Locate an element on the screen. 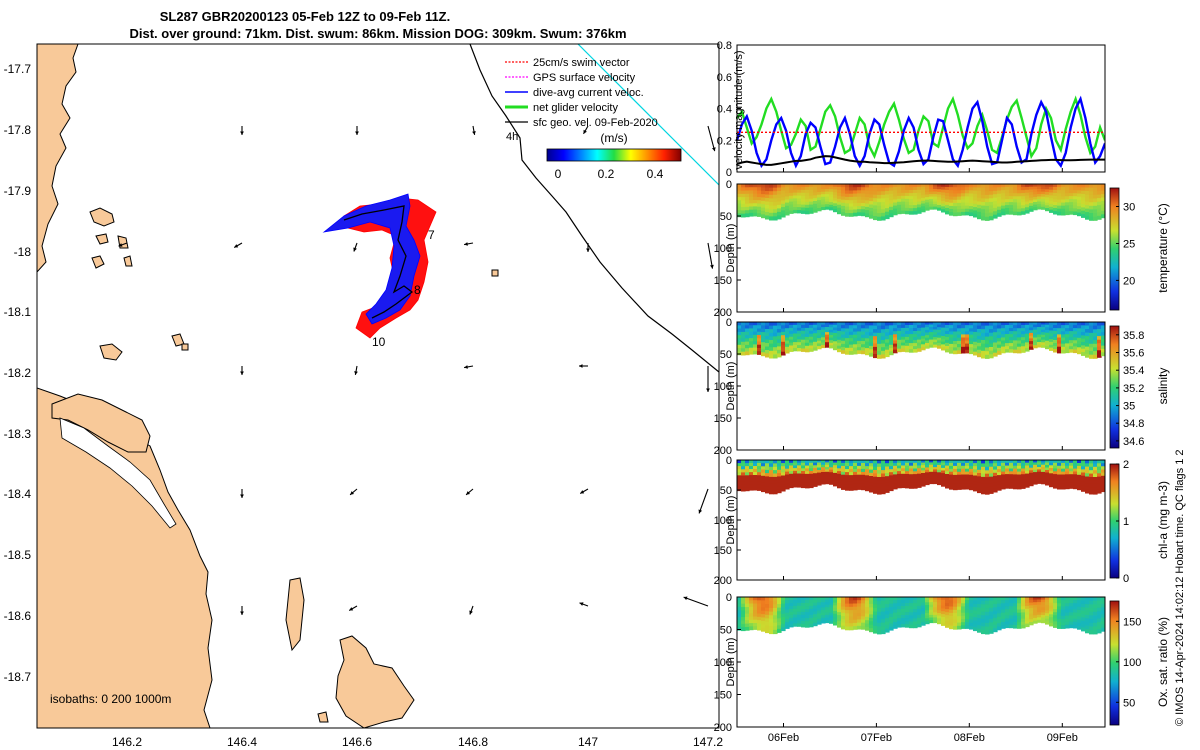  depth-colorbar-tick-label: 1 is located at coordinates (1126, 522).